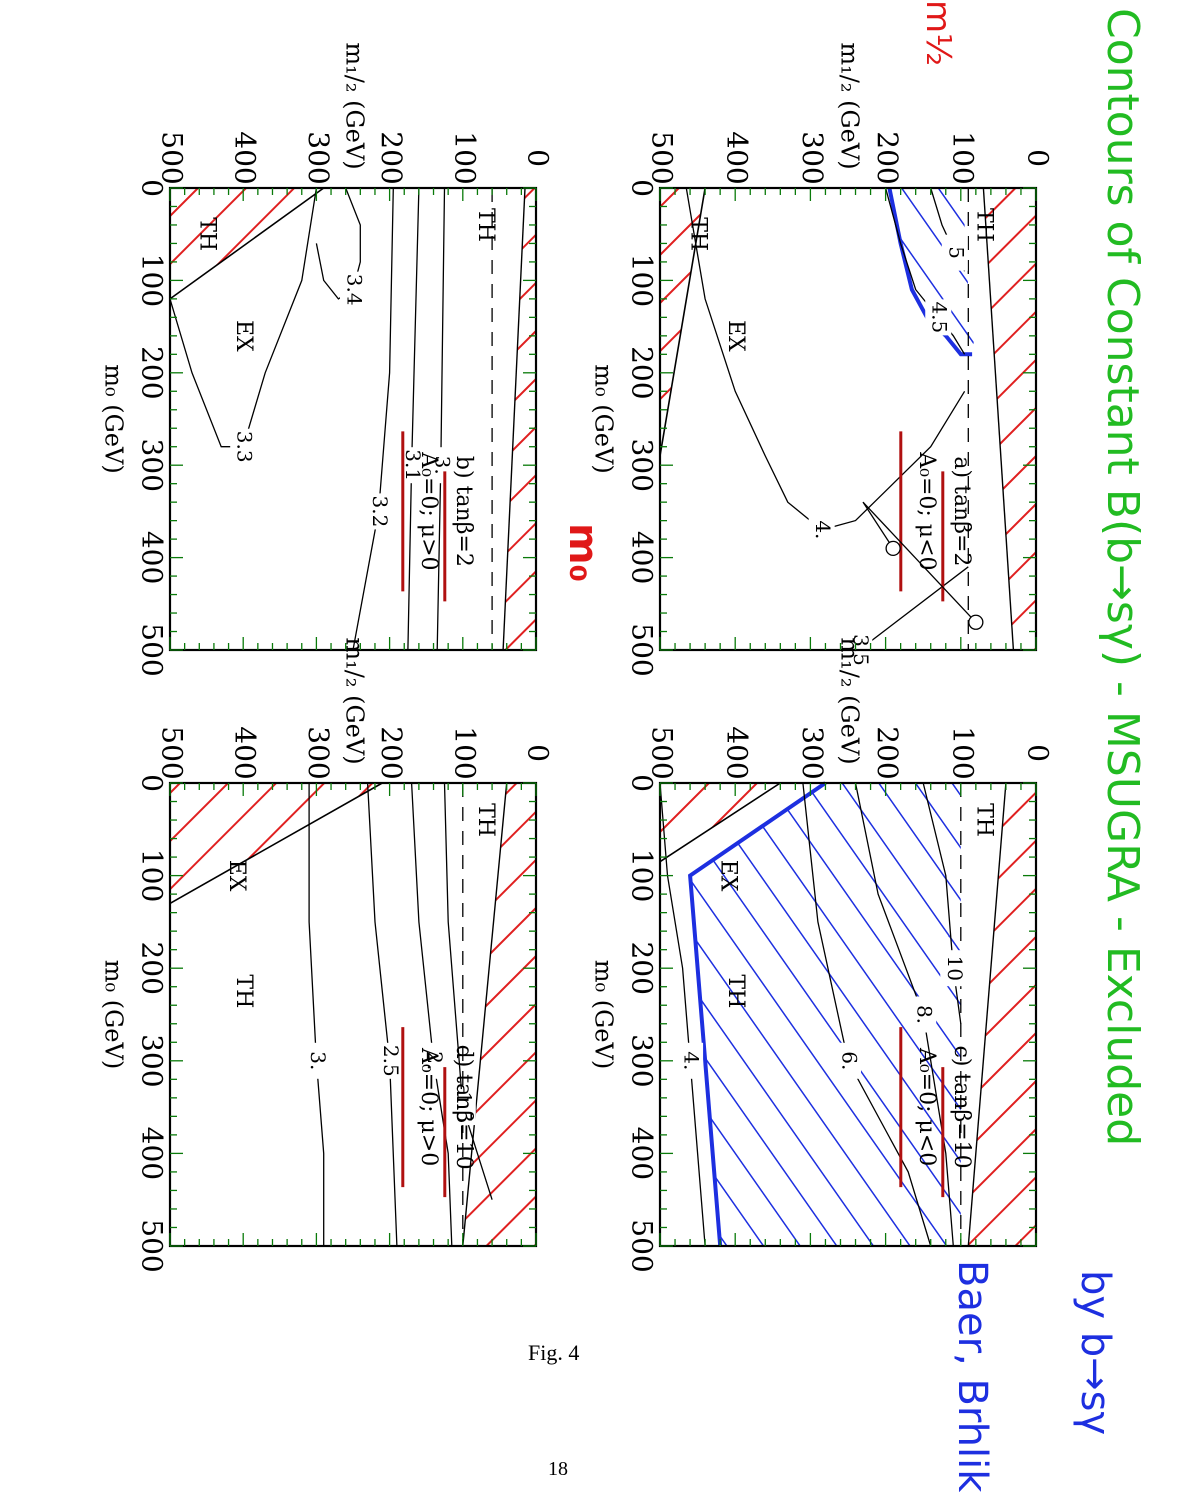 This screenshot has height=1492, width=1200. Describe the element at coordinates (428, 510) in the screenshot. I see `panel-params: A₀=0; μ>0` at that location.